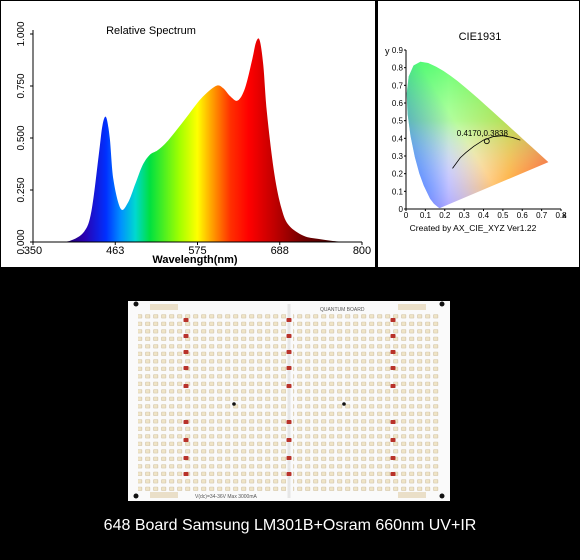 The image size is (580, 560). Describe the element at coordinates (115, 251) in the screenshot. I see `spectrum-x-tick-label: 463` at that location.